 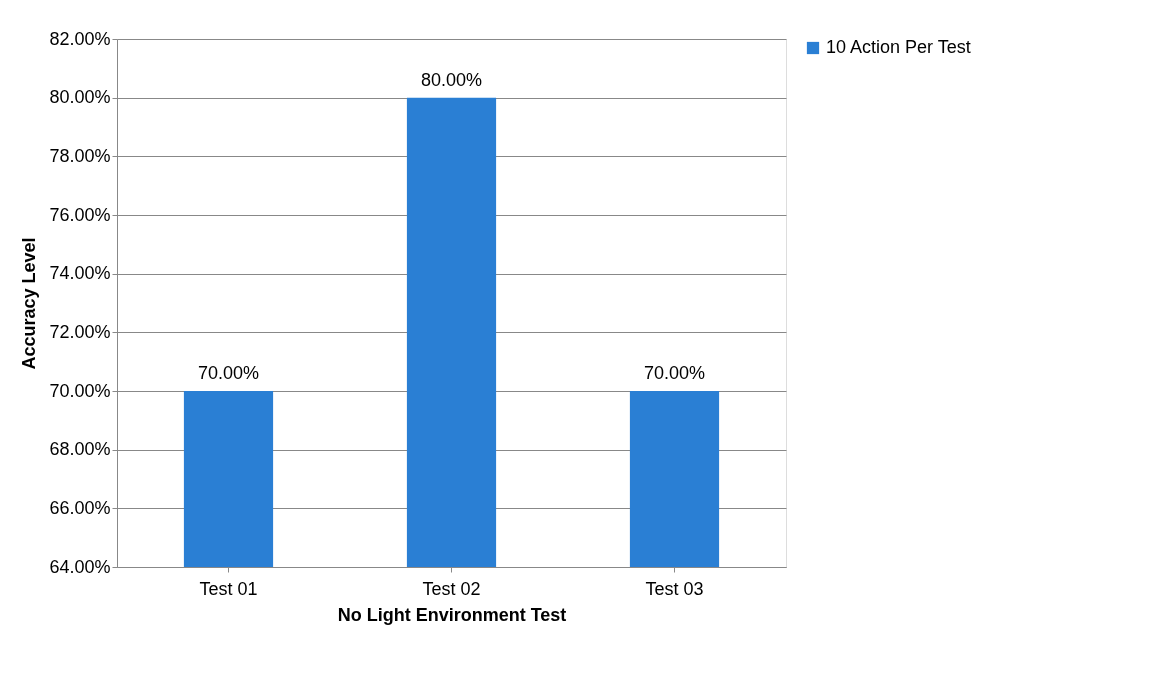 I want to click on x-tick-label: Test 03, so click(x=674, y=588).